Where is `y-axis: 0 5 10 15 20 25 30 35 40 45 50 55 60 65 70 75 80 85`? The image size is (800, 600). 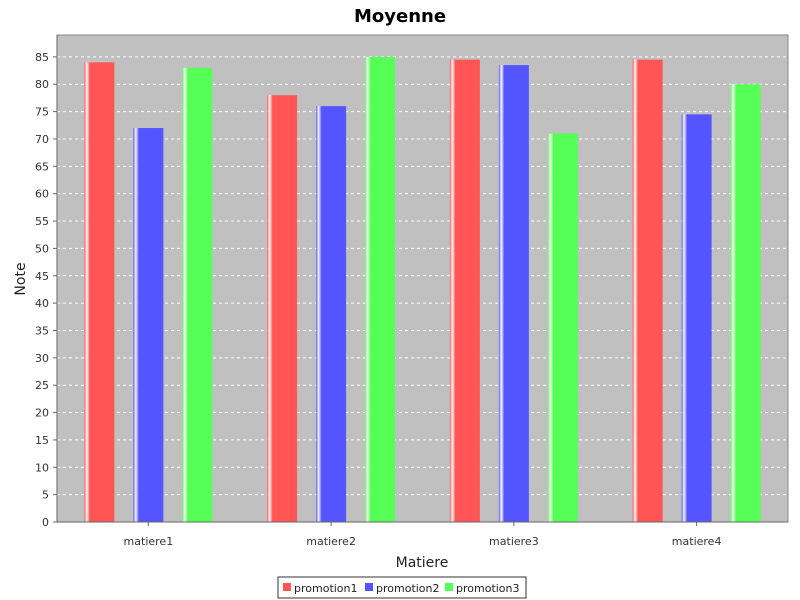 y-axis: 0 5 10 15 20 25 30 35 40 45 50 55 60 65 70 75 80 85 is located at coordinates (46, 282).